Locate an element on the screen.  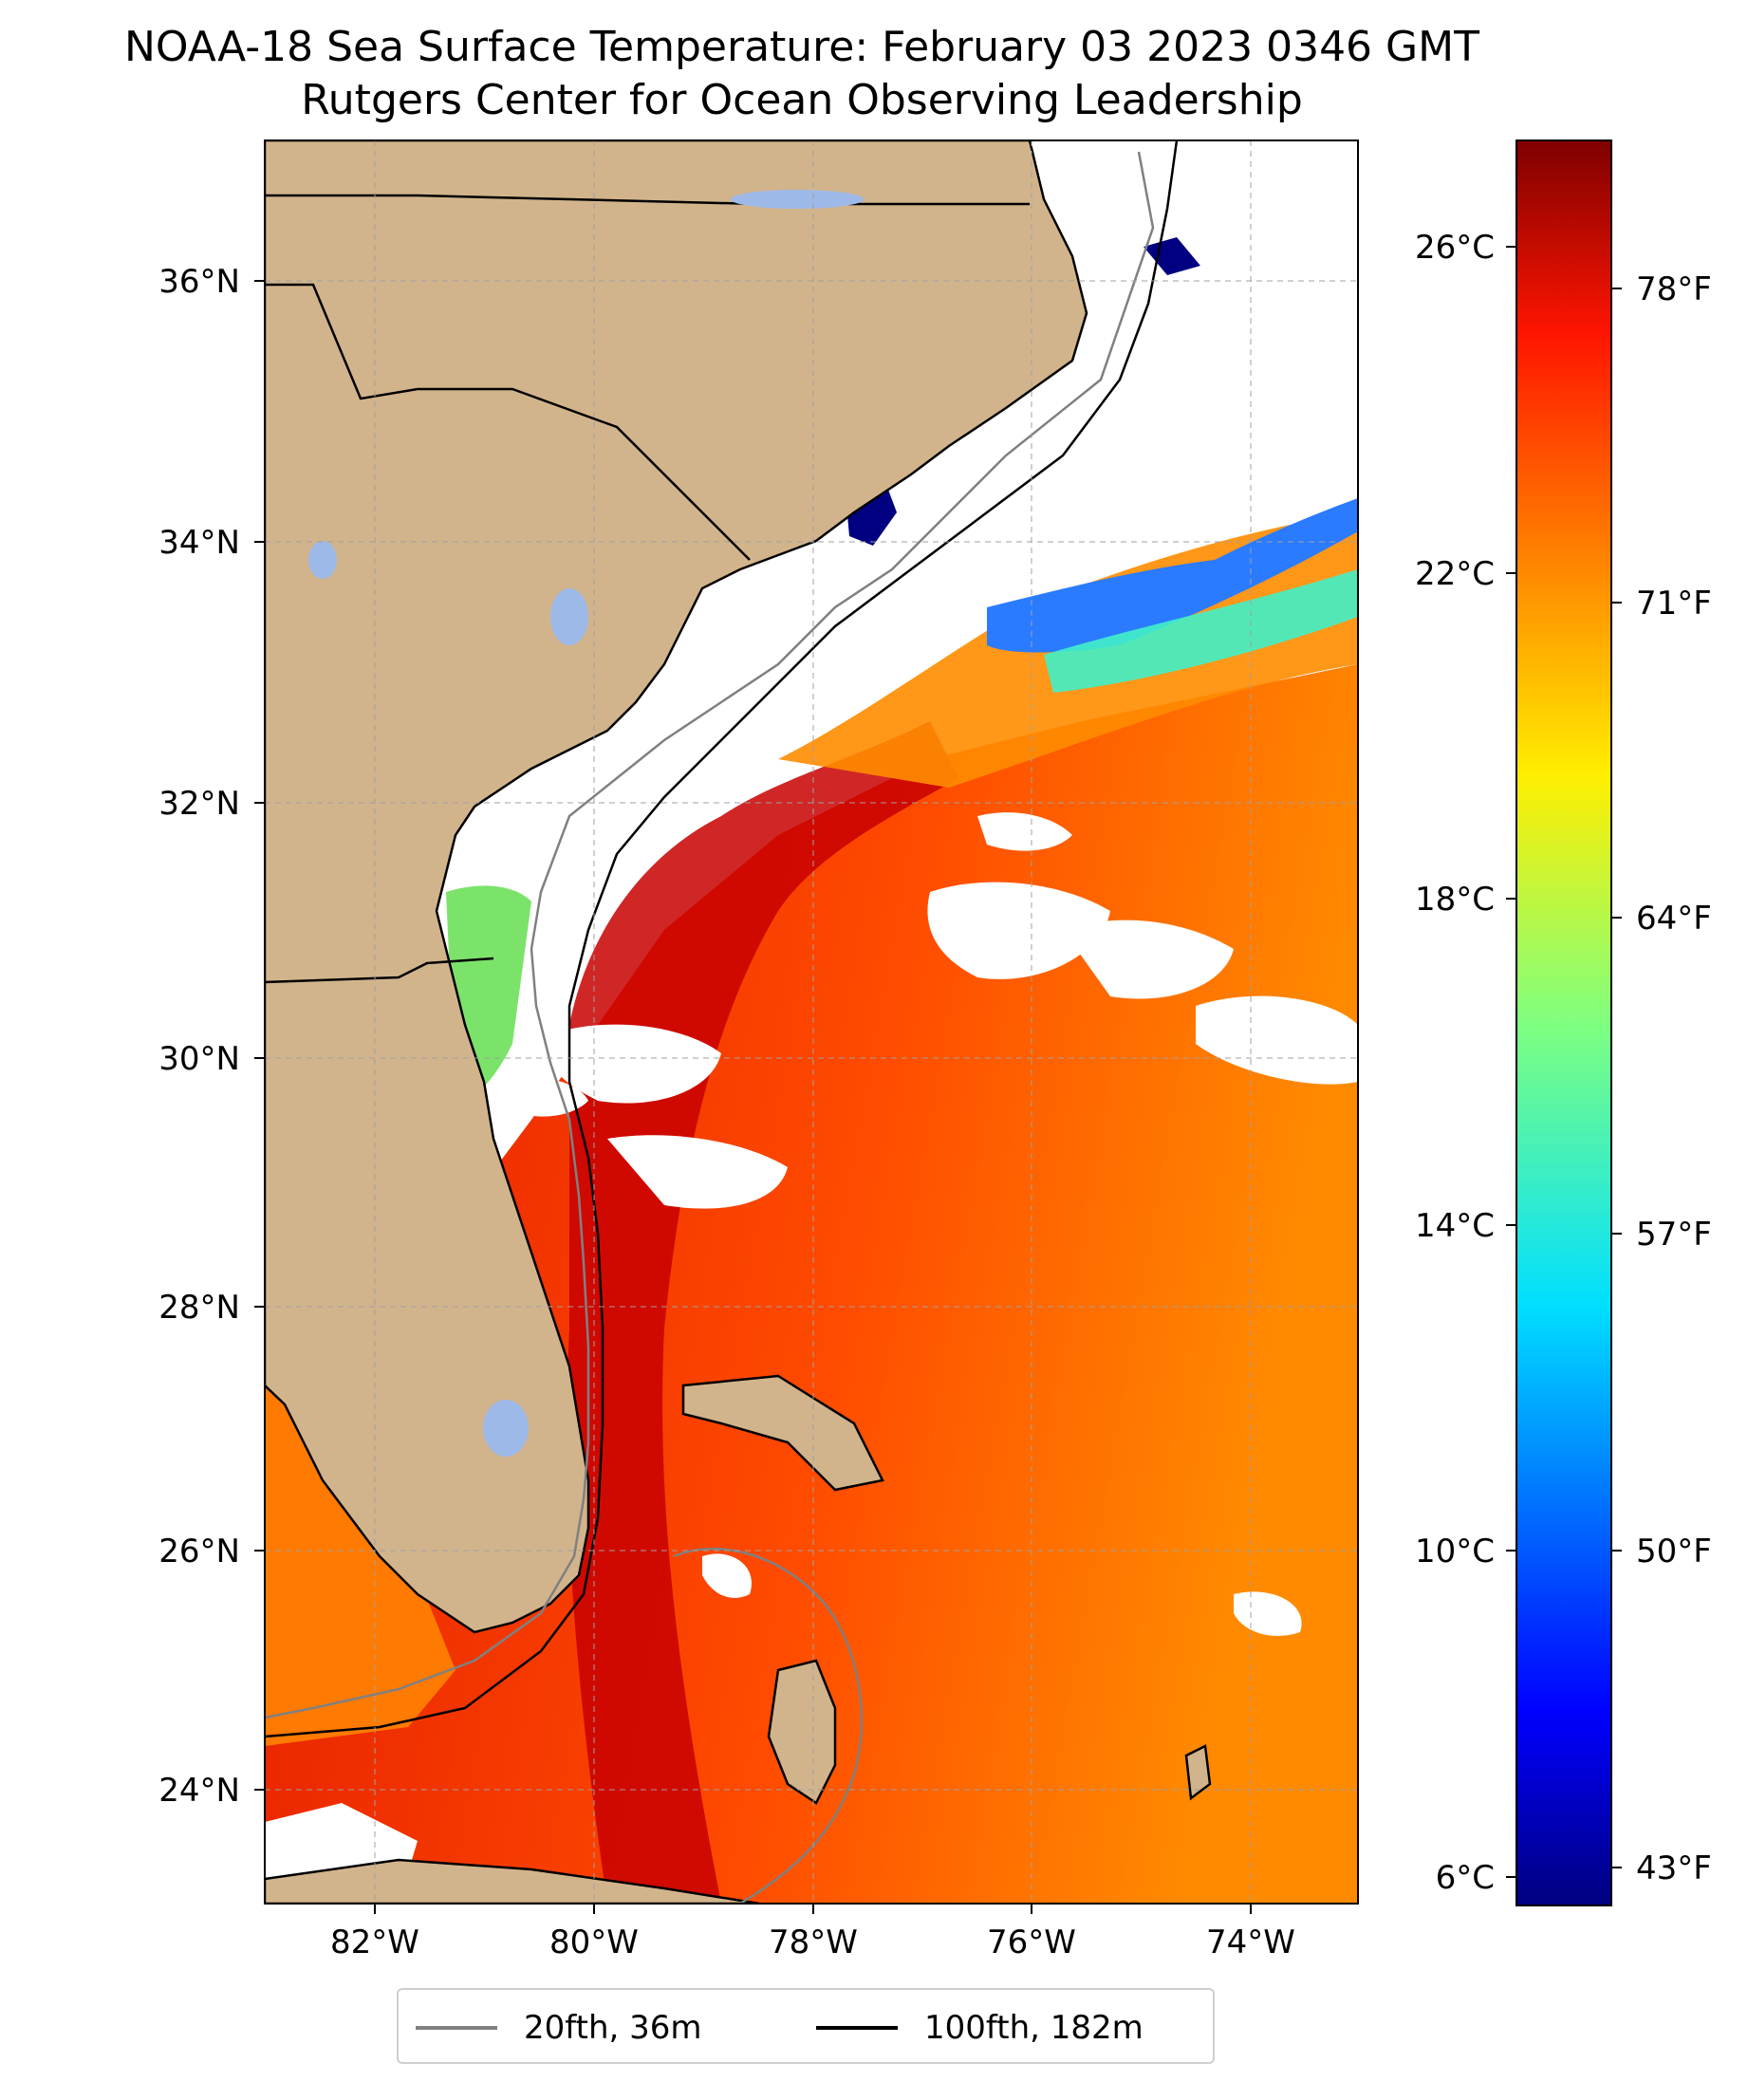
land-cuba-edge is located at coordinates (512, 1881).